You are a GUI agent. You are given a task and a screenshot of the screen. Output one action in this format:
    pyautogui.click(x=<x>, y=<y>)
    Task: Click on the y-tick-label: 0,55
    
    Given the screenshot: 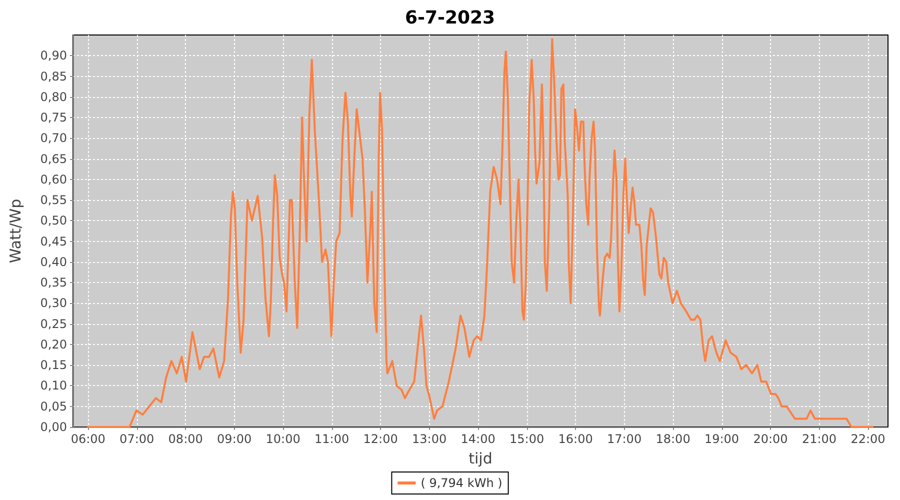 What is the action you would take?
    pyautogui.click(x=53, y=200)
    